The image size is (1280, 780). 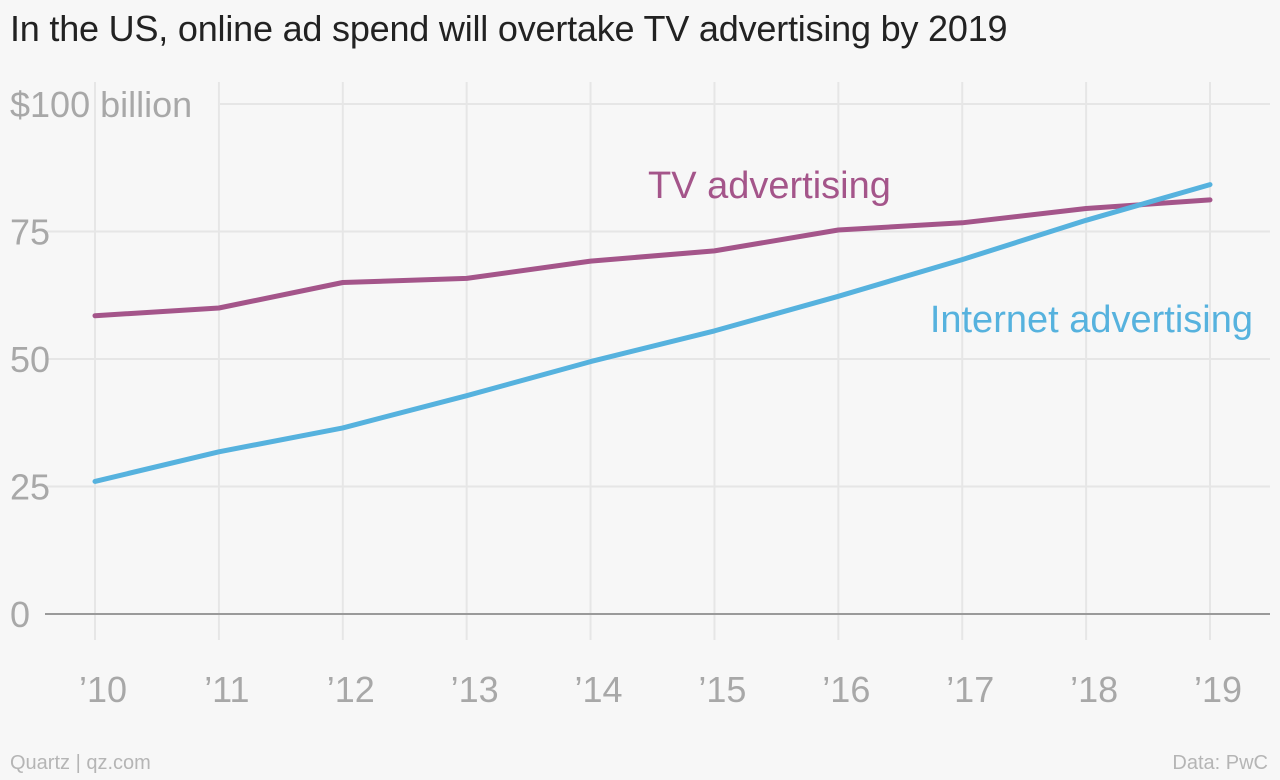 I want to click on y-tick-label: 50, so click(x=30, y=359).